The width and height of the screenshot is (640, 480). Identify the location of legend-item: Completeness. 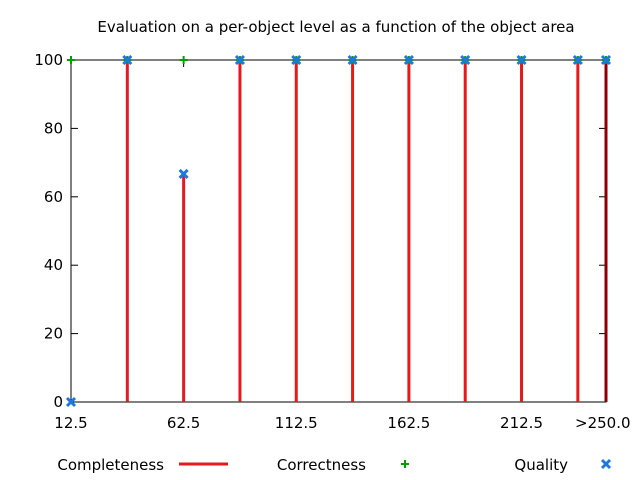
(142, 465).